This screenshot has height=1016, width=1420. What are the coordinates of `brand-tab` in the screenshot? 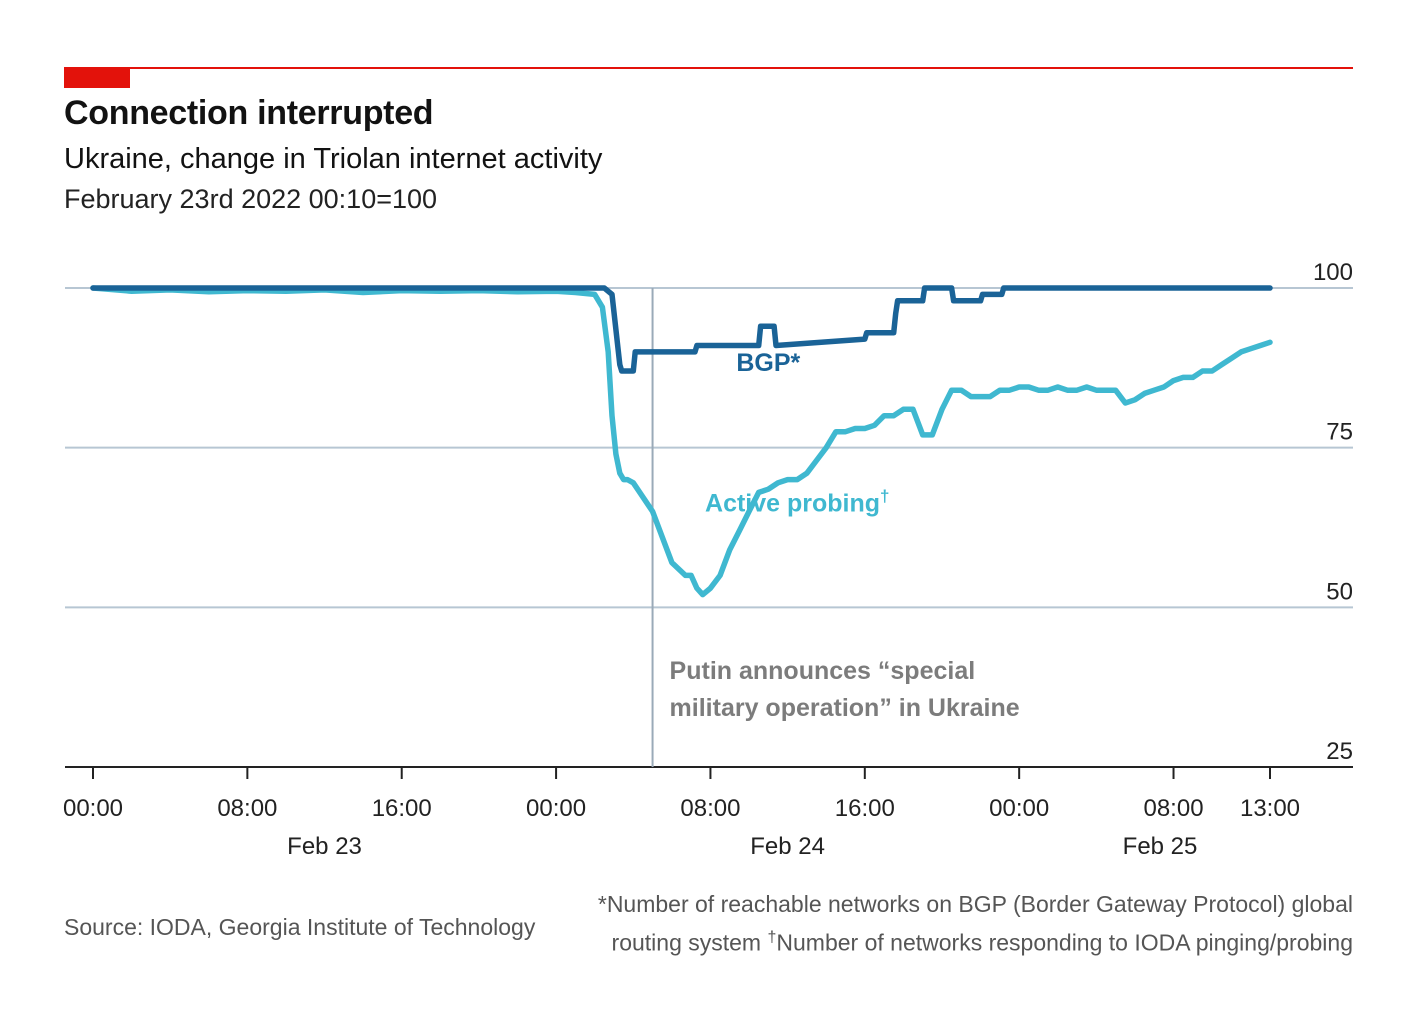 It's located at (97, 77).